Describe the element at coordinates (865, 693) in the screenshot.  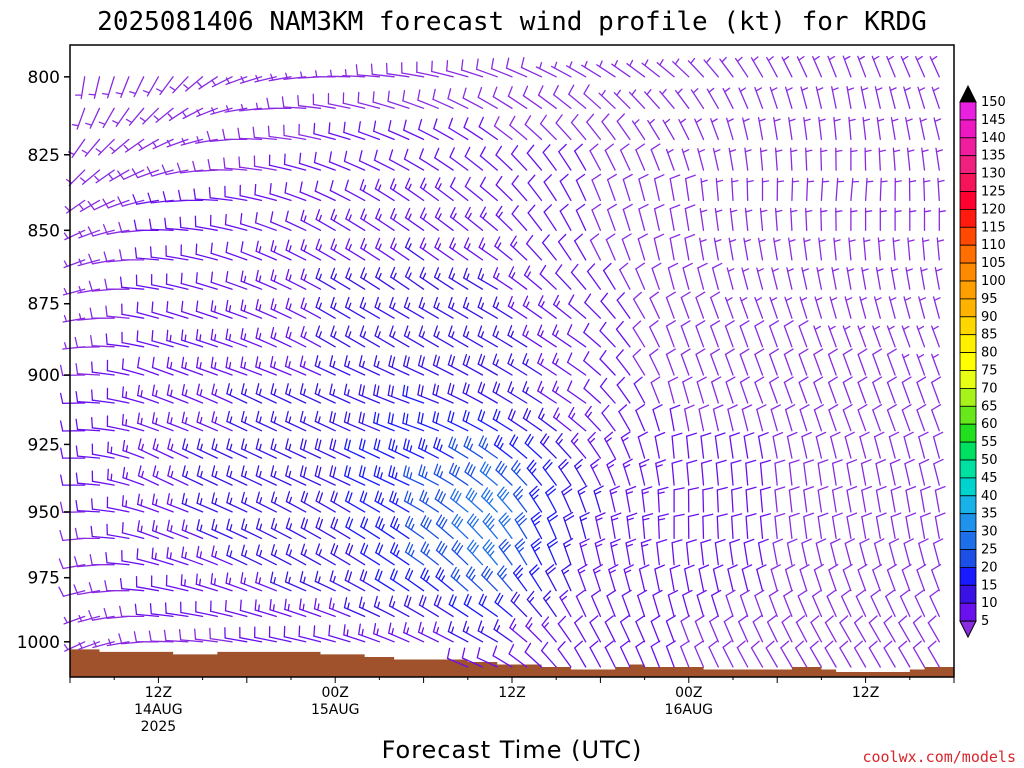
I see `x-tick-label: 12Z` at that location.